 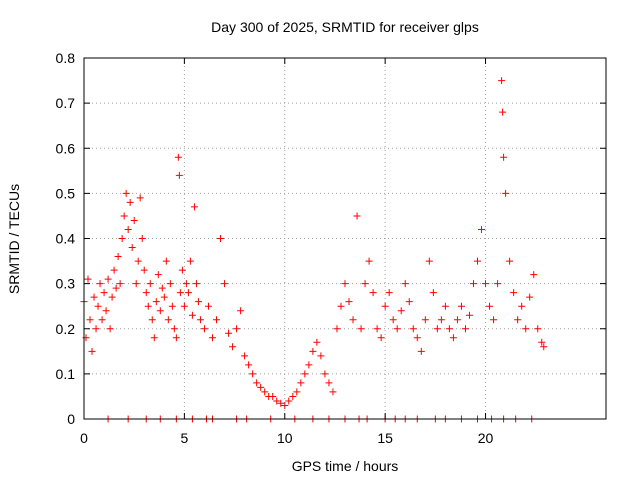 I want to click on y-tick-label: 0.2, so click(x=66, y=329).